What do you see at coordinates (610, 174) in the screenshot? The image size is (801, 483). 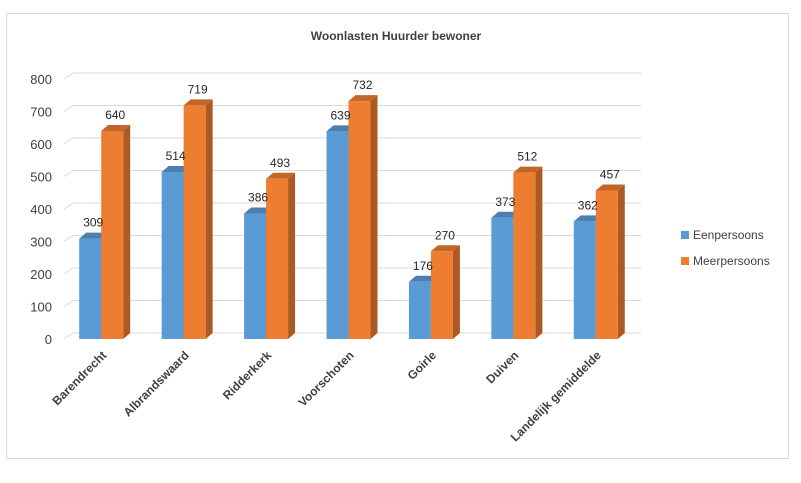 I see `data-label: 457` at bounding box center [610, 174].